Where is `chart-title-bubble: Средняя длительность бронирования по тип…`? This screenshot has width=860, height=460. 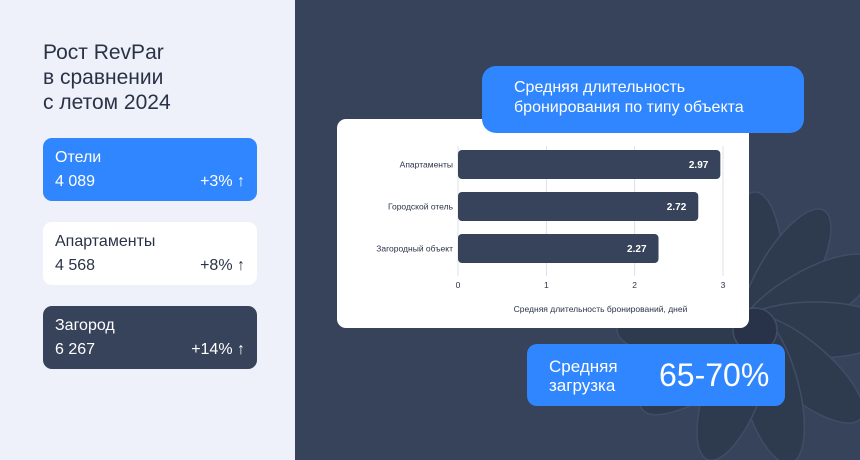 chart-title-bubble: Средняя длительность бронирования по тип… is located at coordinates (643, 99).